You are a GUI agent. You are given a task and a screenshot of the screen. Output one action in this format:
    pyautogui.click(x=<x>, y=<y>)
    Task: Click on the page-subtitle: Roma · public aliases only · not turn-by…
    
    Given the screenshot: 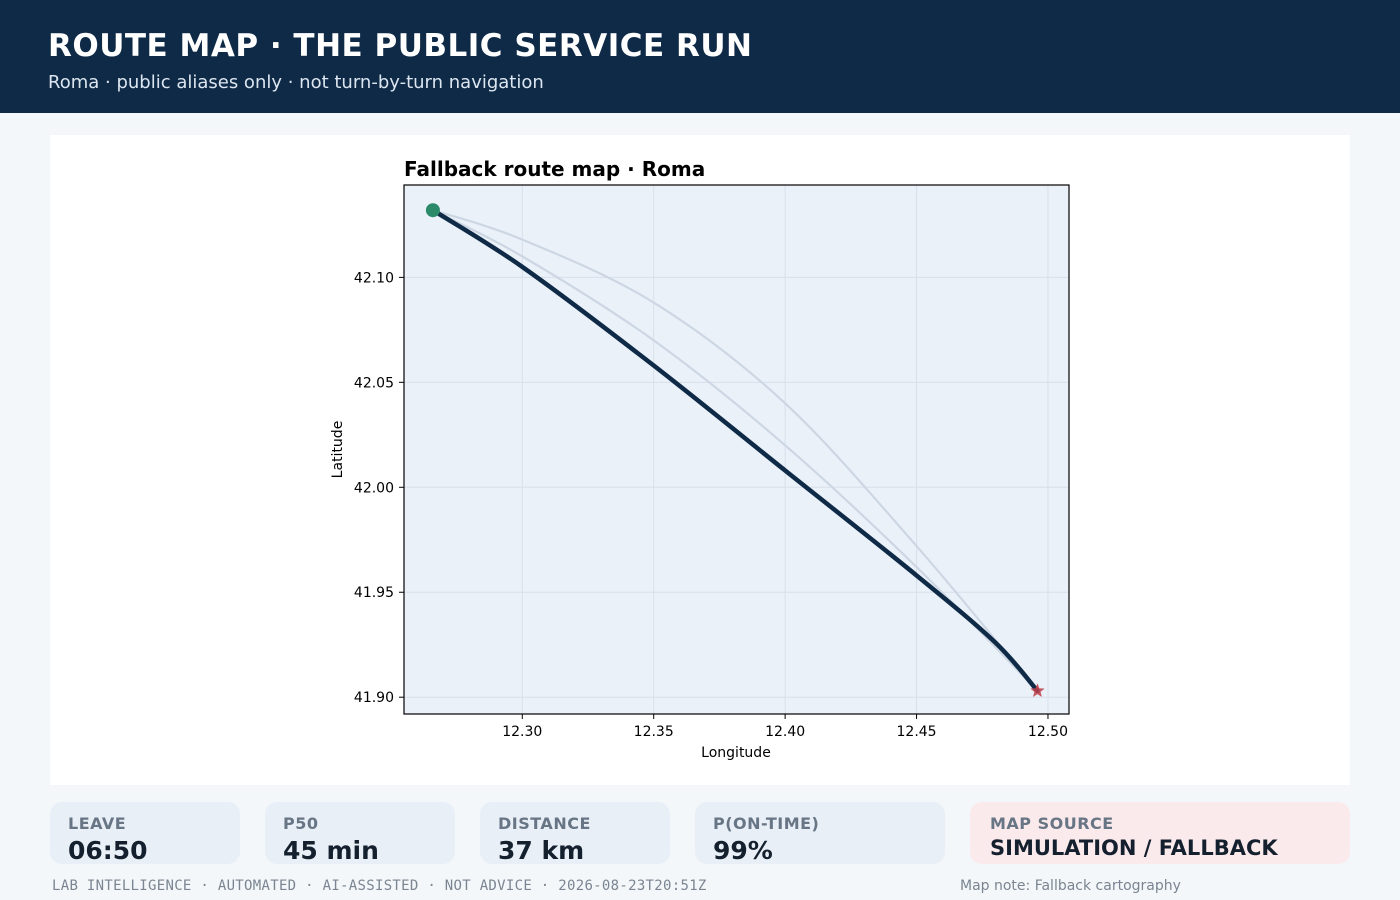 What is the action you would take?
    pyautogui.click(x=296, y=82)
    